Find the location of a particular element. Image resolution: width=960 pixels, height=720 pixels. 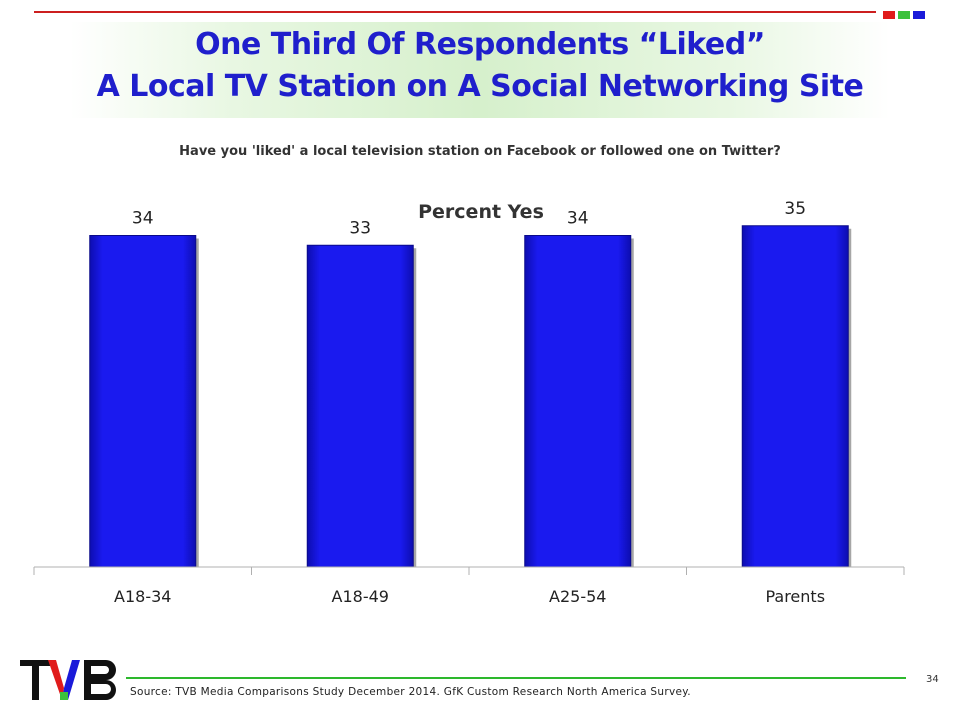

x-tick-label: A25-54 is located at coordinates (577, 596).